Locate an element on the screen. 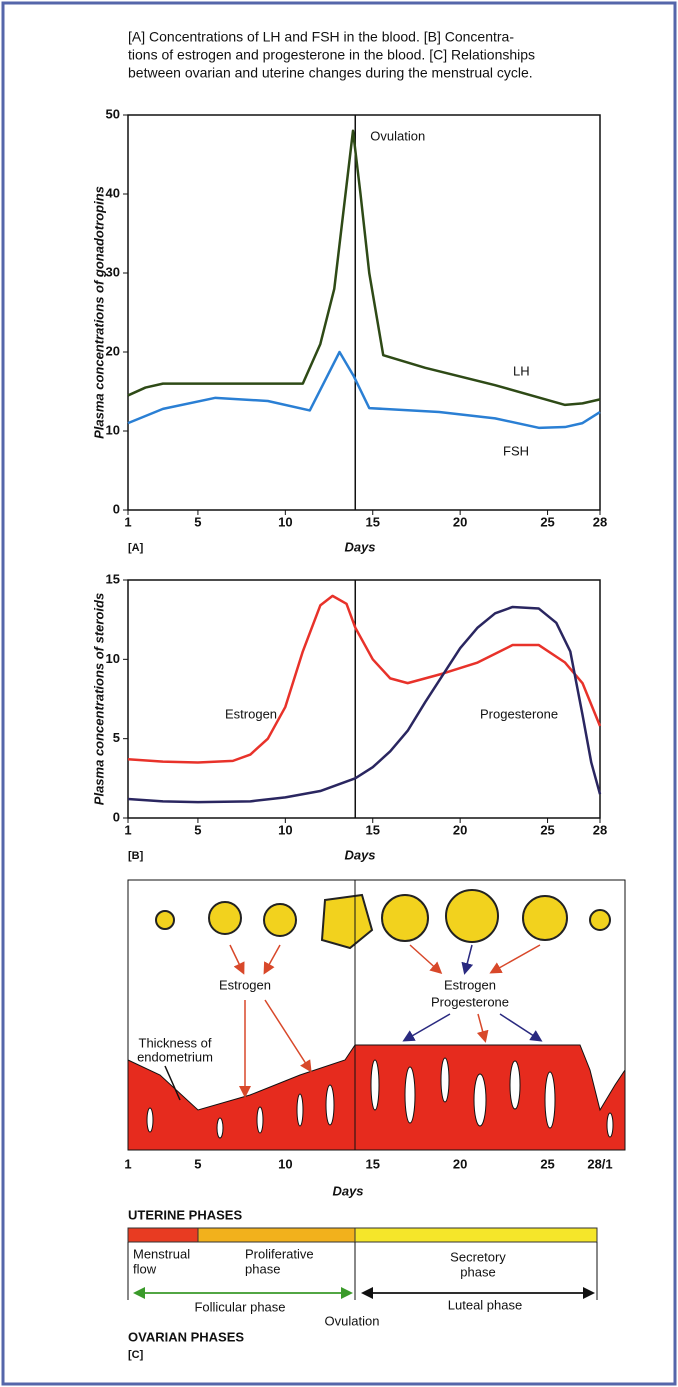 The image size is (678, 1387). plot-frame is located at coordinates (364, 699).